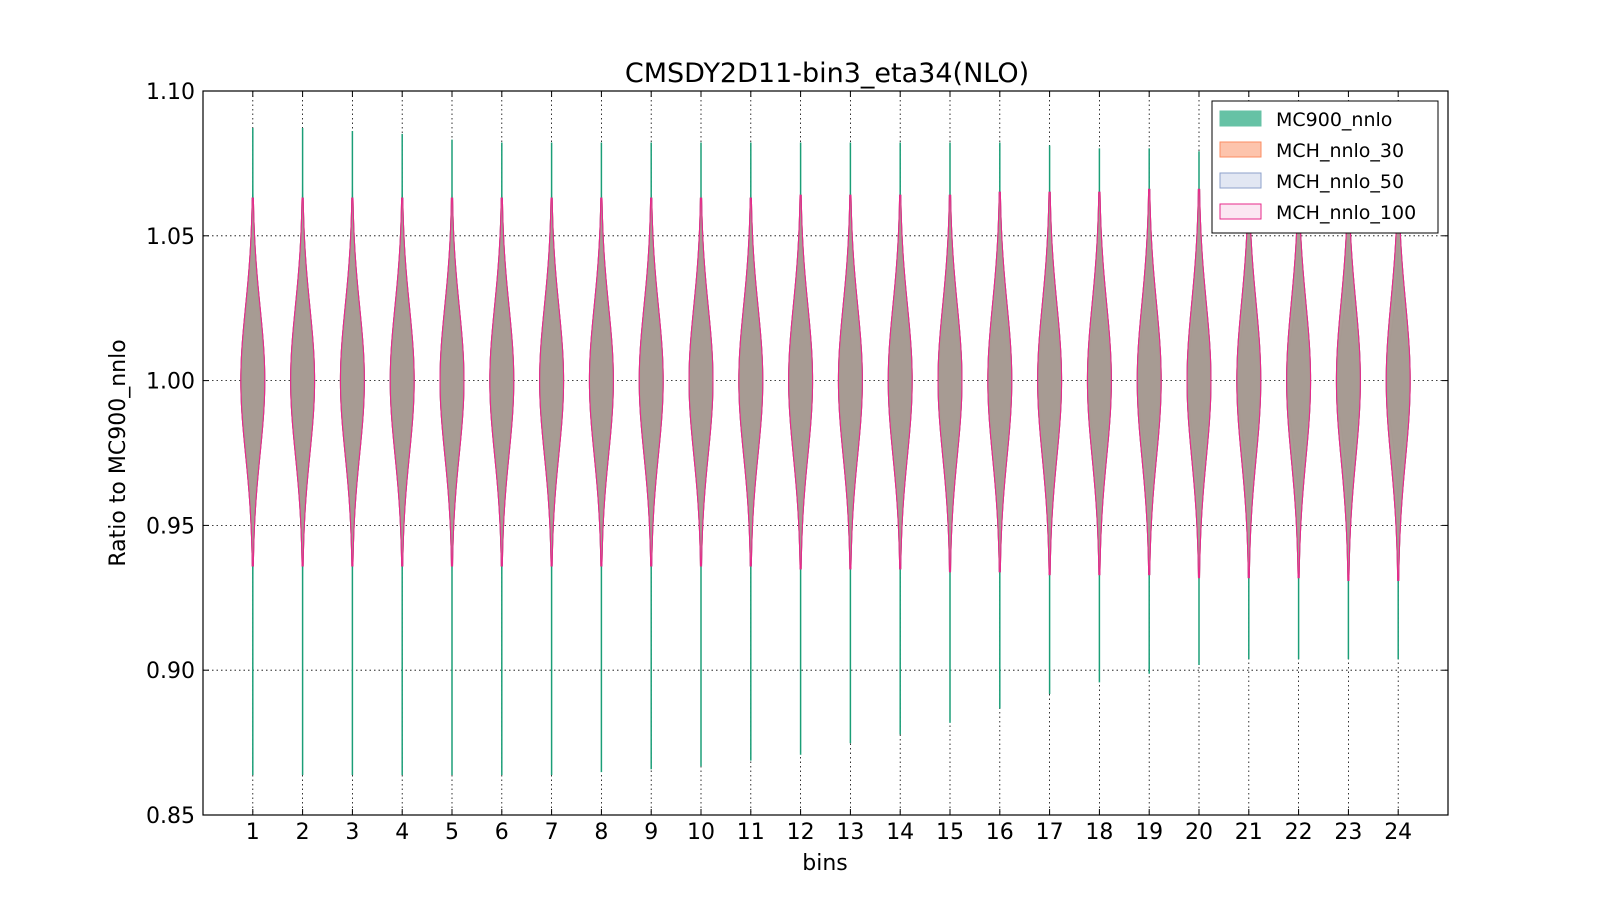 The image size is (1600, 900). I want to click on x-tick-label: 3, so click(352, 832).